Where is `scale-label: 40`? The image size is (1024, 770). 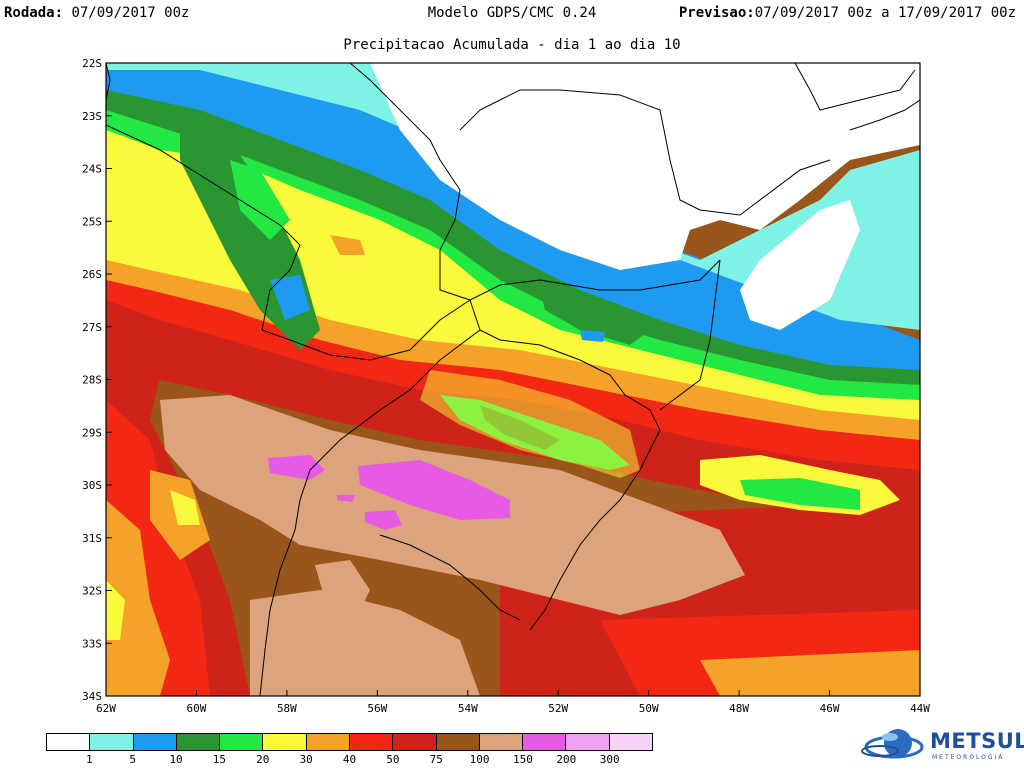
scale-label: 40 is located at coordinates (349, 759).